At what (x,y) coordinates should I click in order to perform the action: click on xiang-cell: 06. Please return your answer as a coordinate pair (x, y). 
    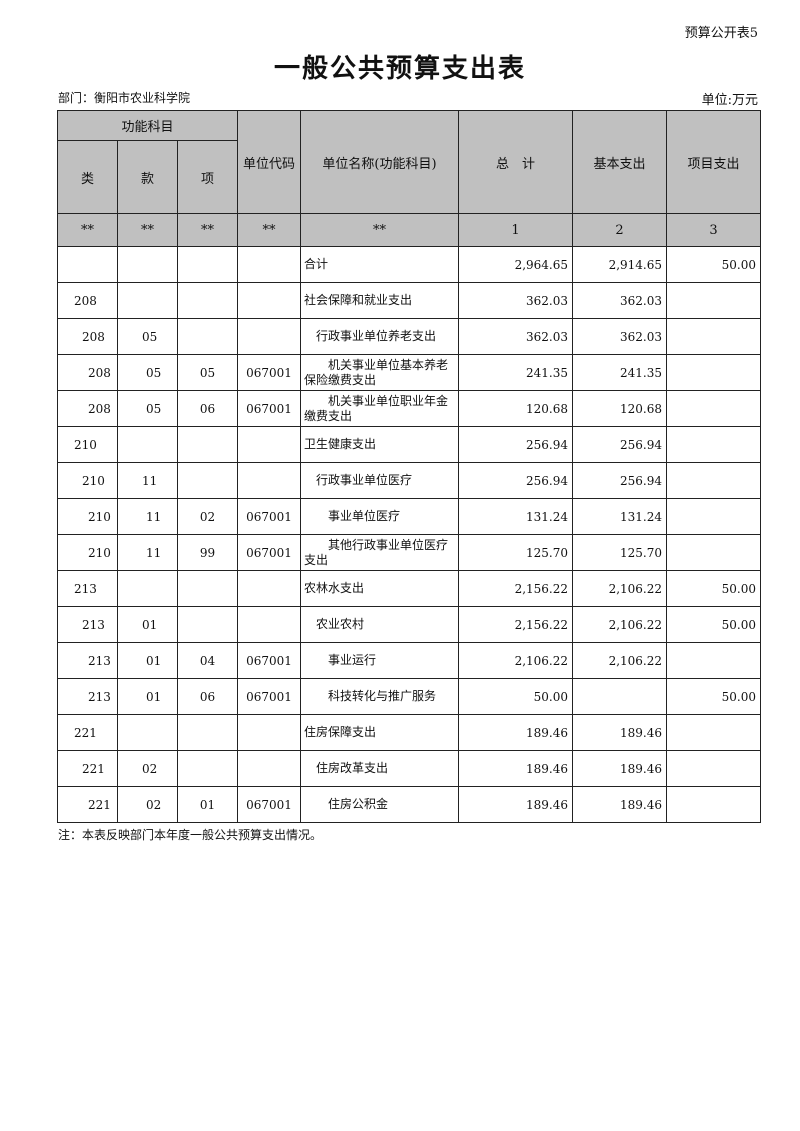
    Looking at the image, I should click on (207, 408).